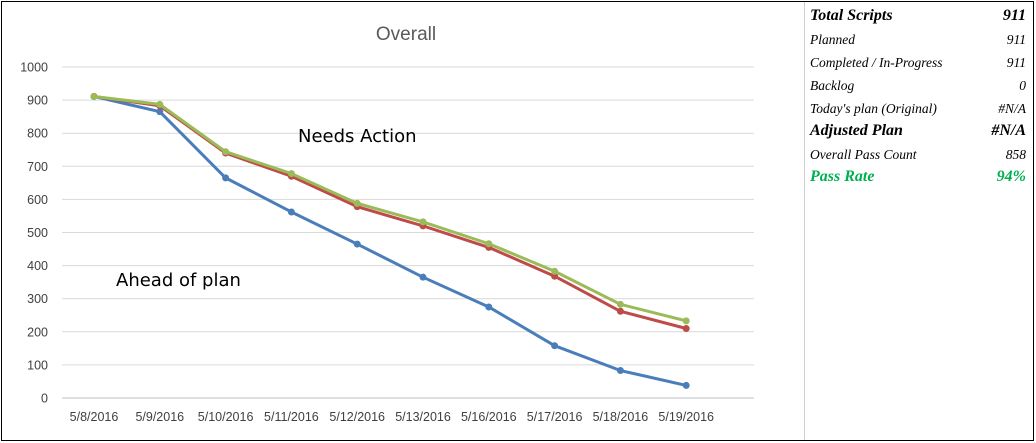 Image resolution: width=1036 pixels, height=443 pixels. What do you see at coordinates (291, 417) in the screenshot?
I see `x-tick-label: 5/11/2016` at bounding box center [291, 417].